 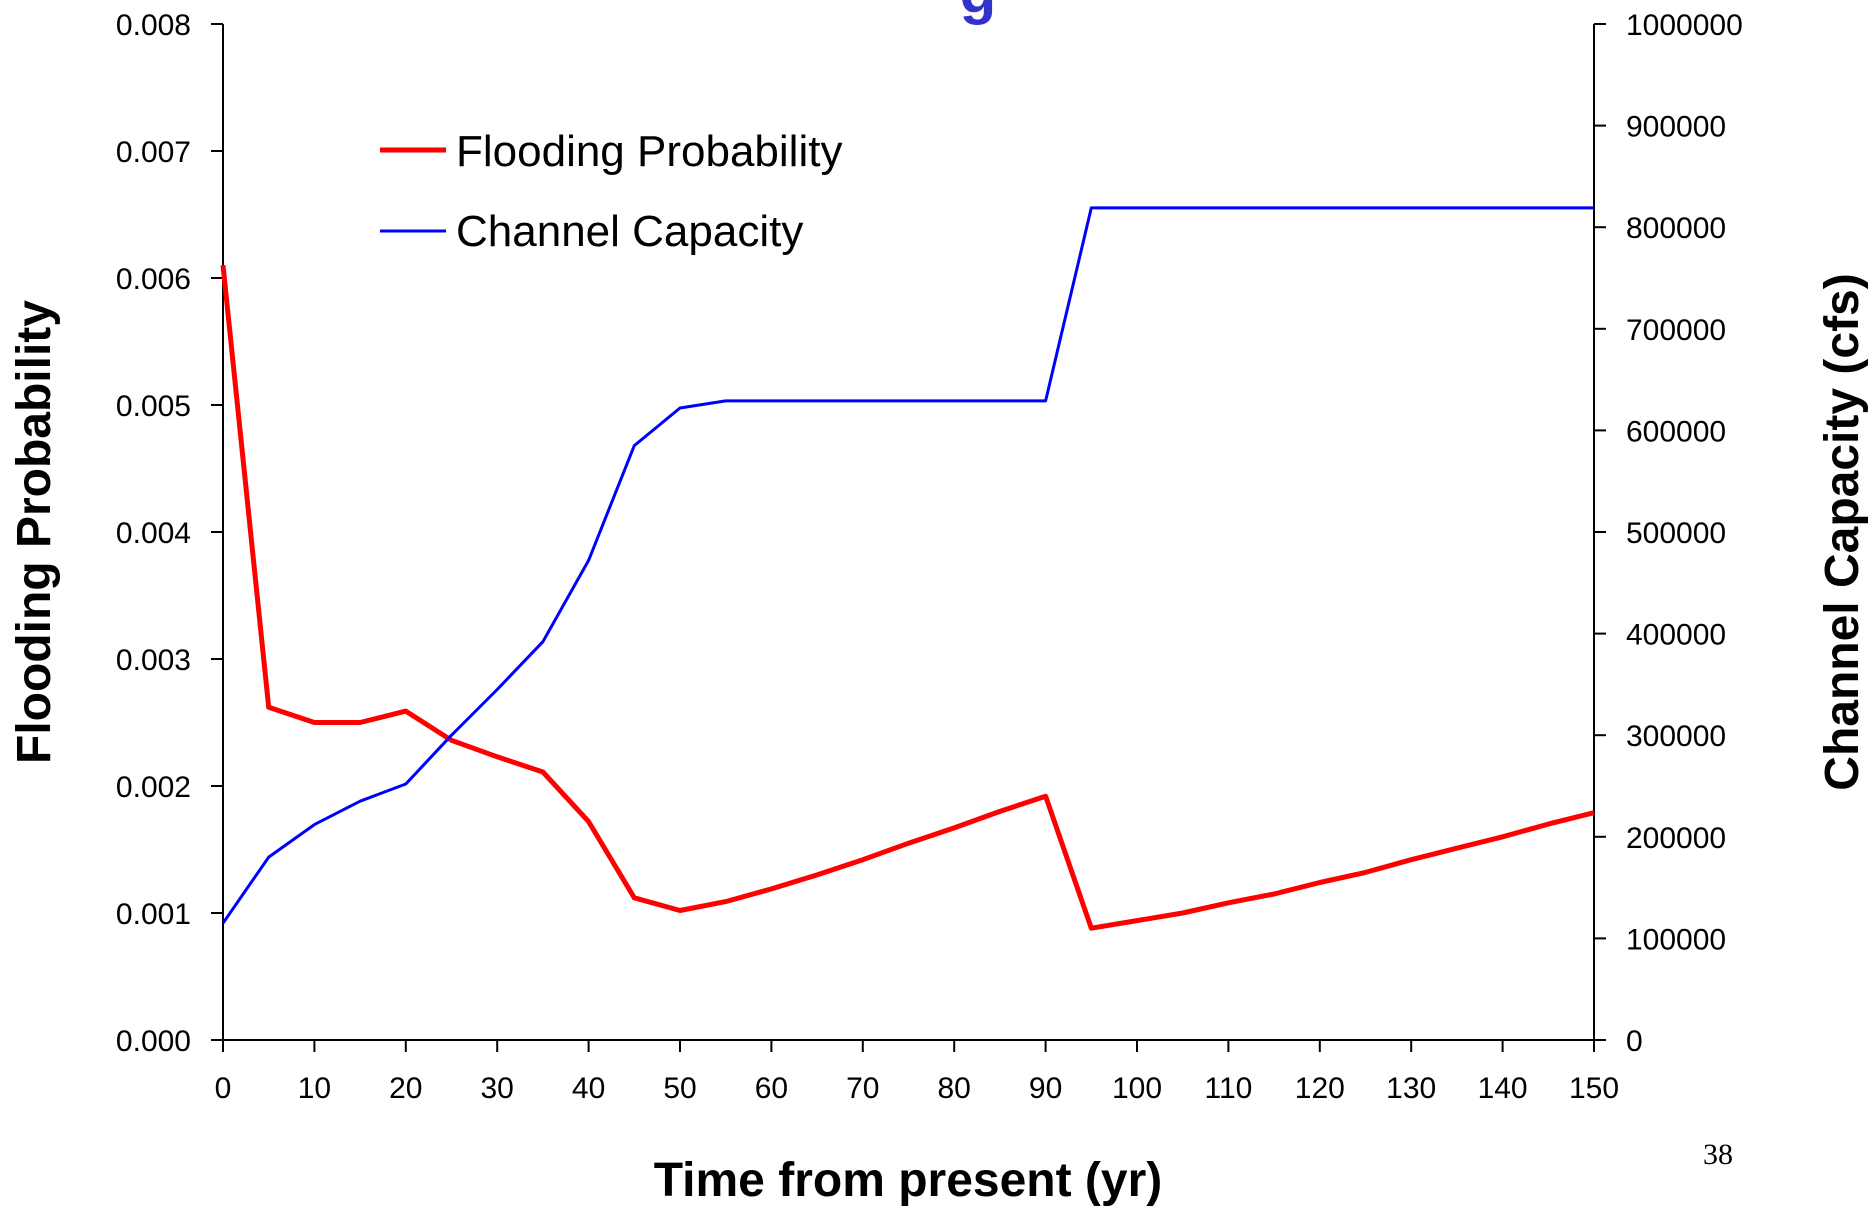 I want to click on page-number: 38, so click(x=1718, y=1154).